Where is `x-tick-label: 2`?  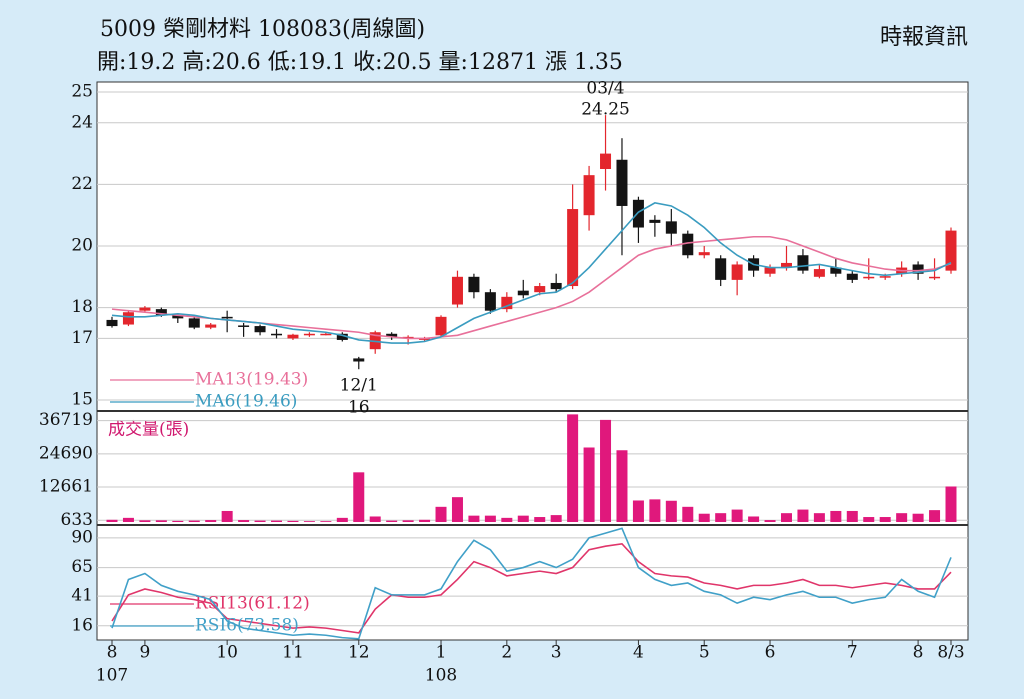
x-tick-label: 2 is located at coordinates (506, 653).